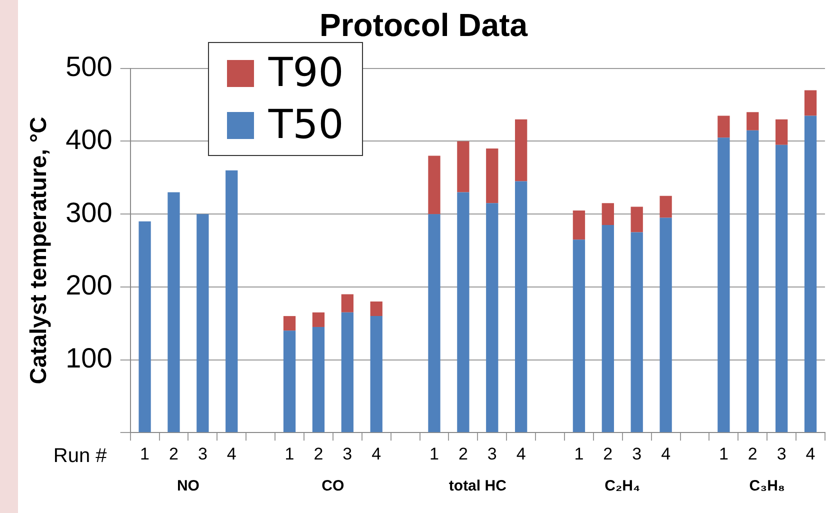 The height and width of the screenshot is (513, 829). I want to click on y-tick-label: 400, so click(89, 139).